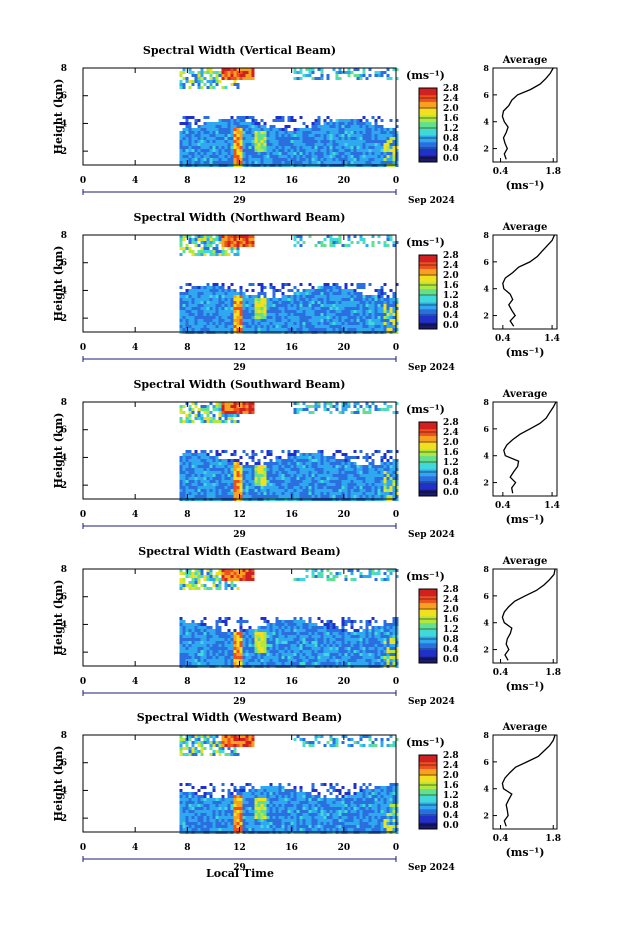 The width and height of the screenshot is (617, 929). What do you see at coordinates (486, 95) in the screenshot?
I see `profile-y-tick-label: 6` at bounding box center [486, 95].